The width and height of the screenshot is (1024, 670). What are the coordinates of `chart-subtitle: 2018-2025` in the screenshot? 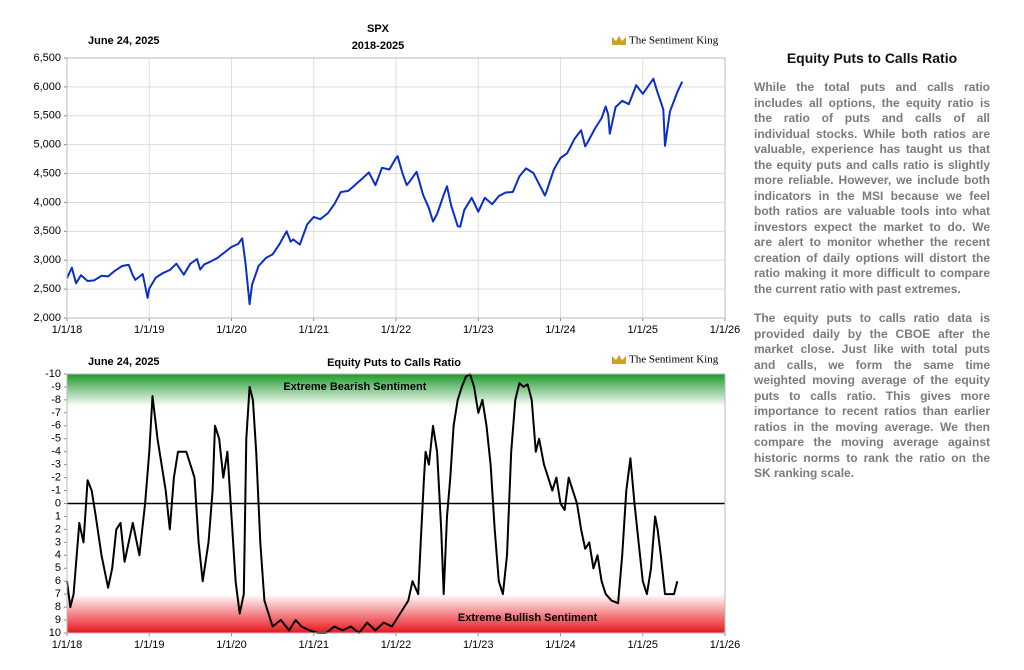 It's located at (378, 46).